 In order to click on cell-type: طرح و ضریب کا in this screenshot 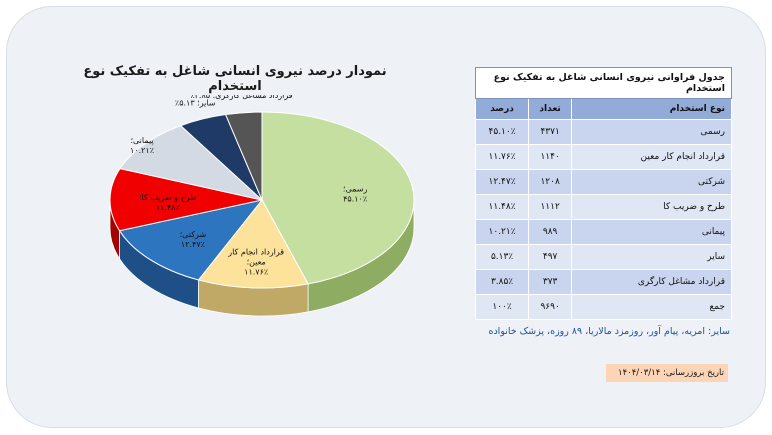, I will do `click(651, 207)`.